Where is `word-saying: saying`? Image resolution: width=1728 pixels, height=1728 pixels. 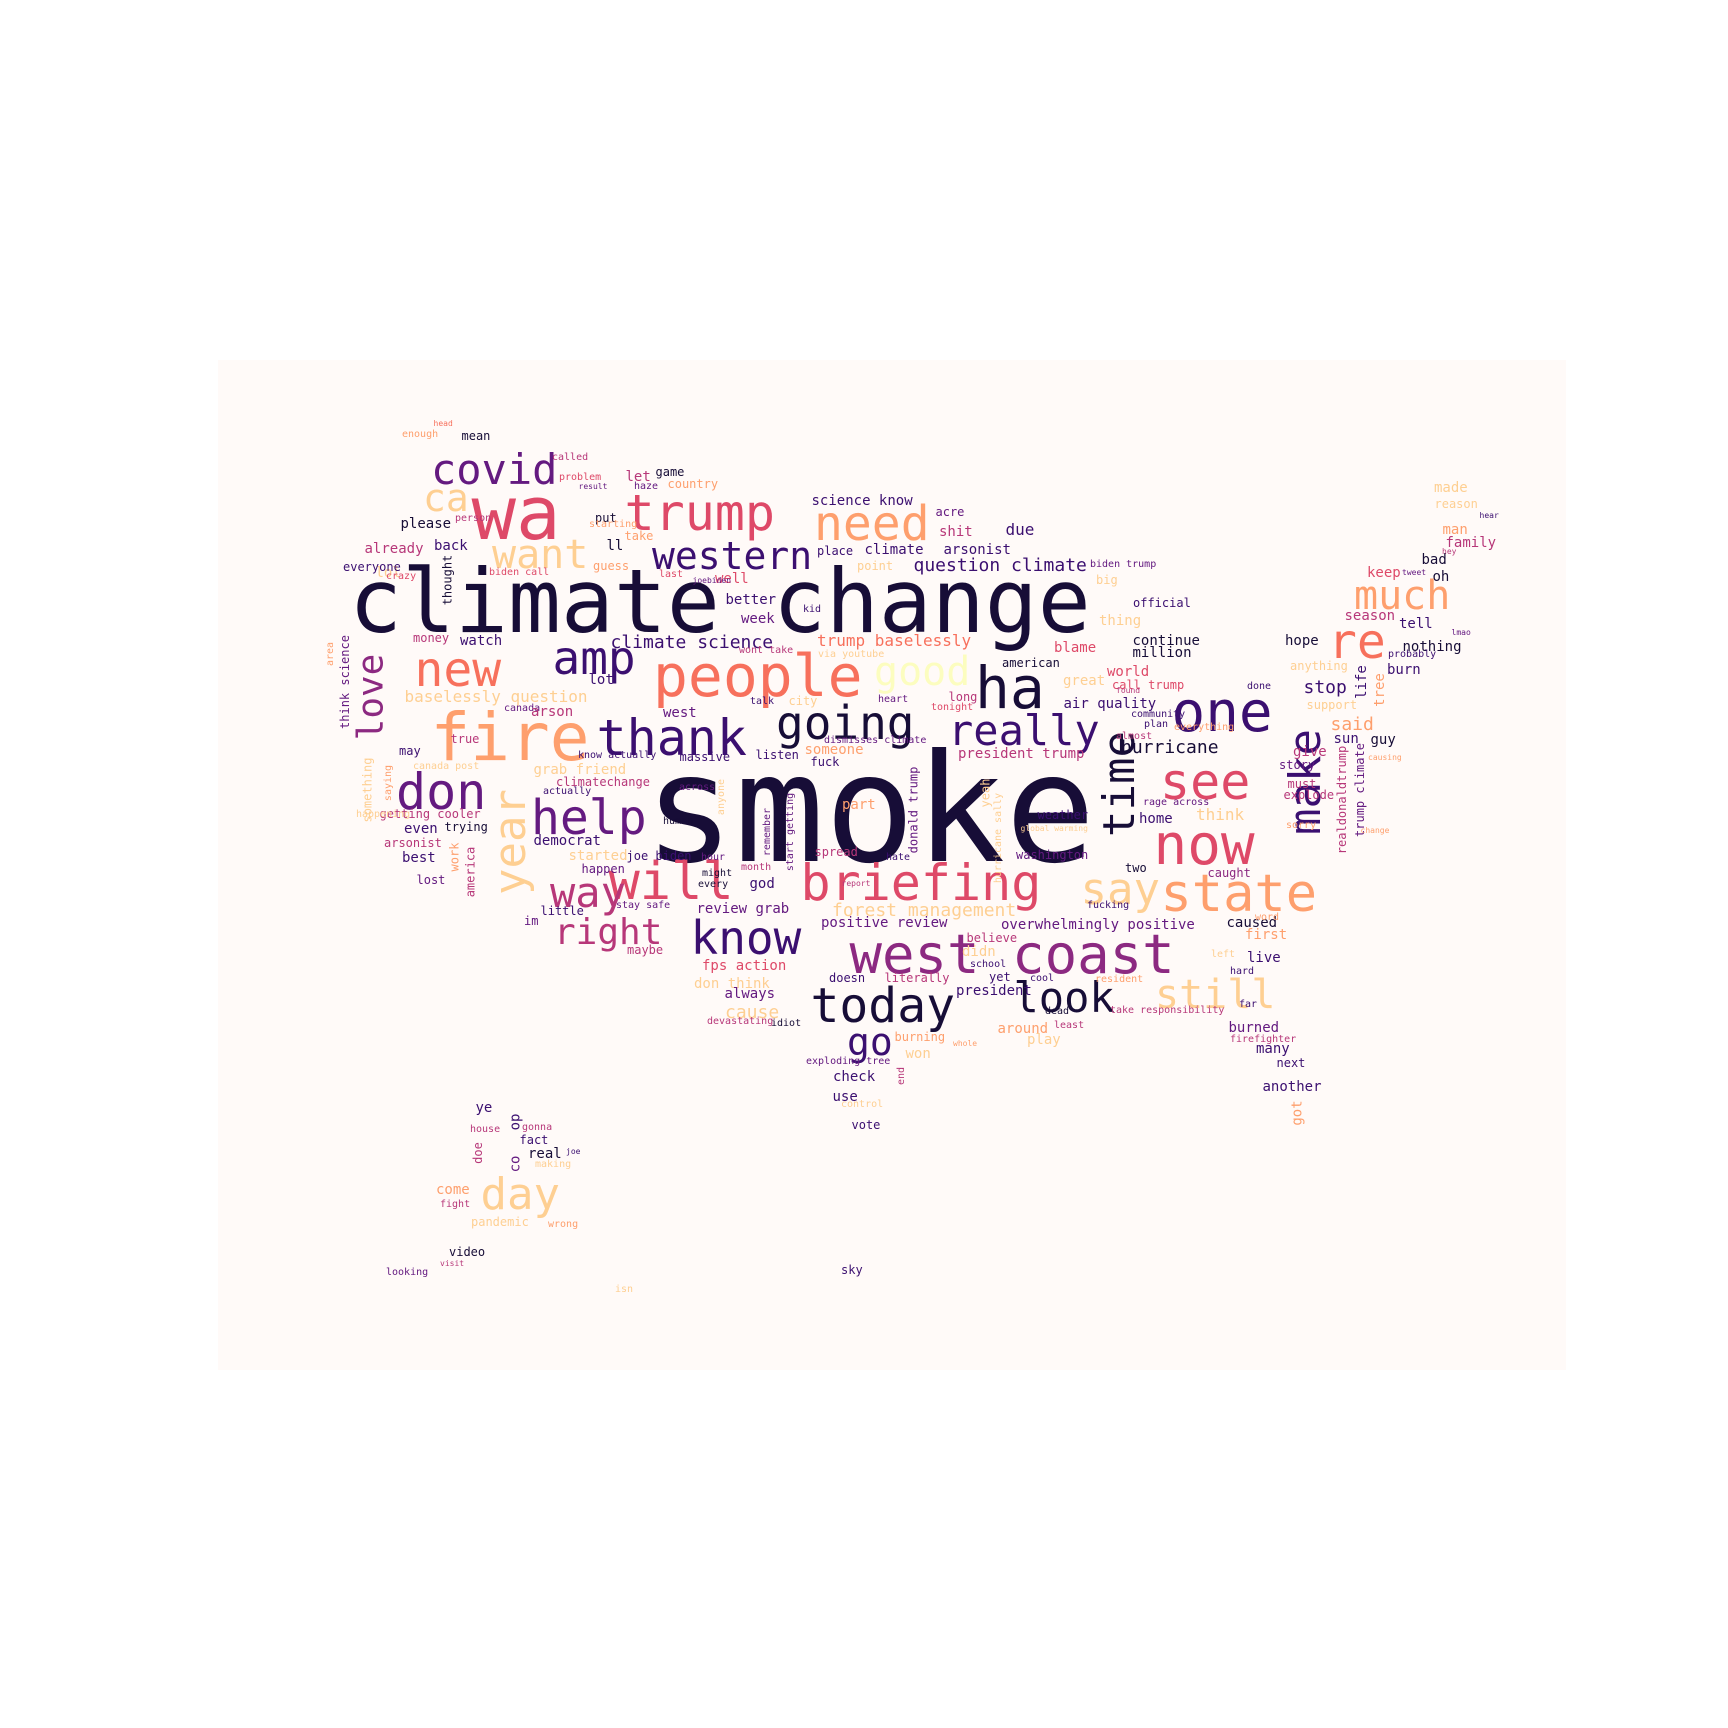 word-saying: saying is located at coordinates (389, 783).